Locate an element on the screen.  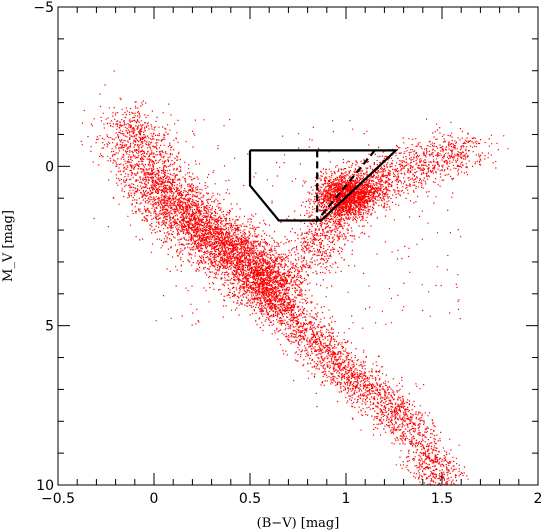
y-tick-label: 5 is located at coordinates (49, 327).